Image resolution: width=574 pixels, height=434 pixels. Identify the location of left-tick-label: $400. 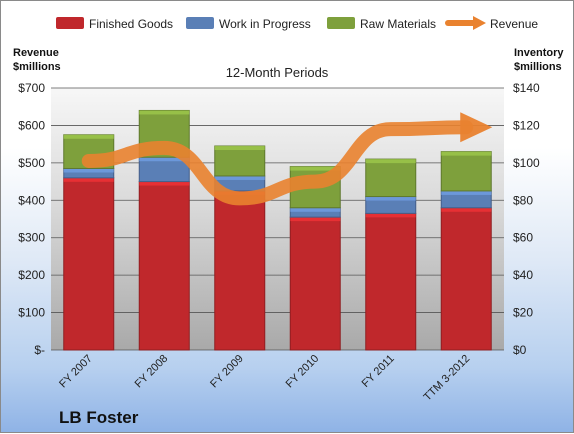
(31, 200).